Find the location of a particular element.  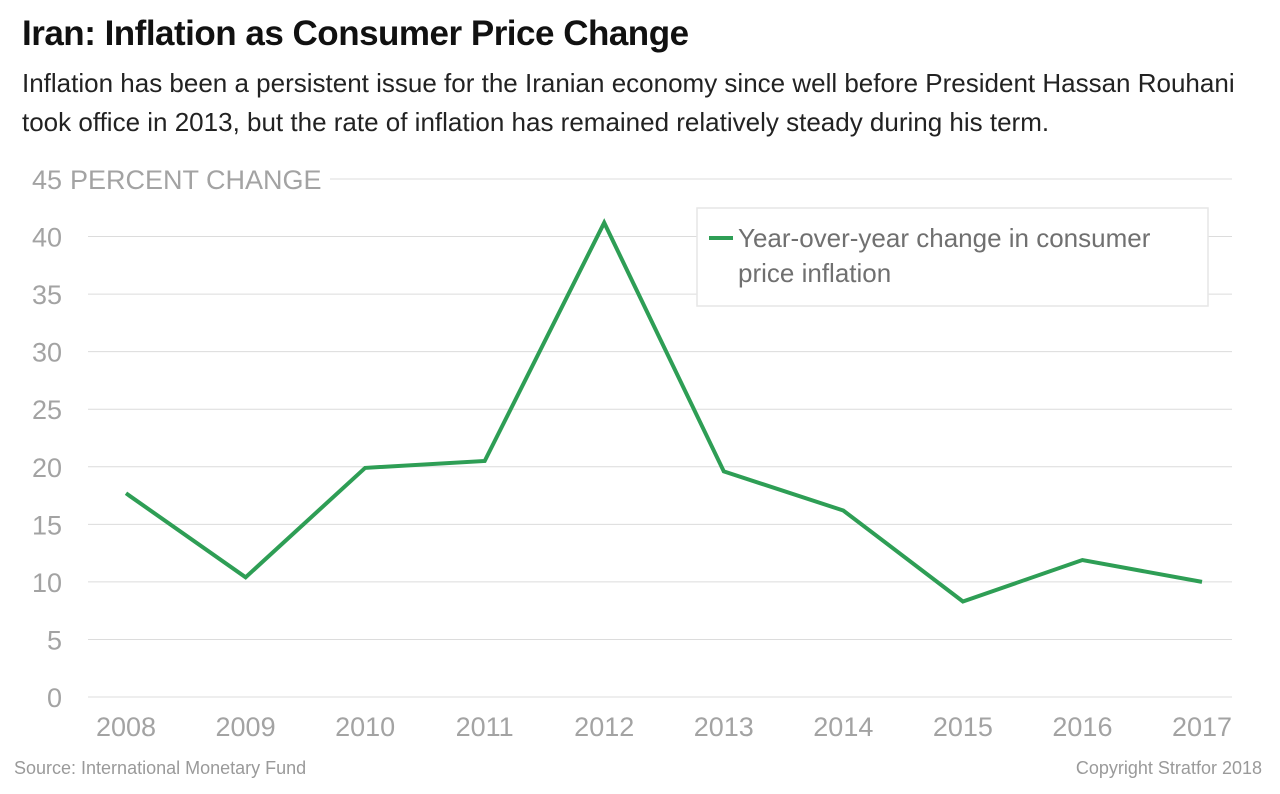

y-tick-label: 30 is located at coordinates (47, 353).